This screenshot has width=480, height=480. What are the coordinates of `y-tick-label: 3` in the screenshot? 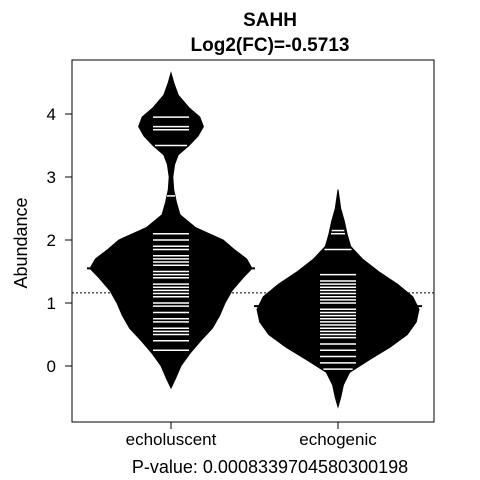 It's located at (51, 177).